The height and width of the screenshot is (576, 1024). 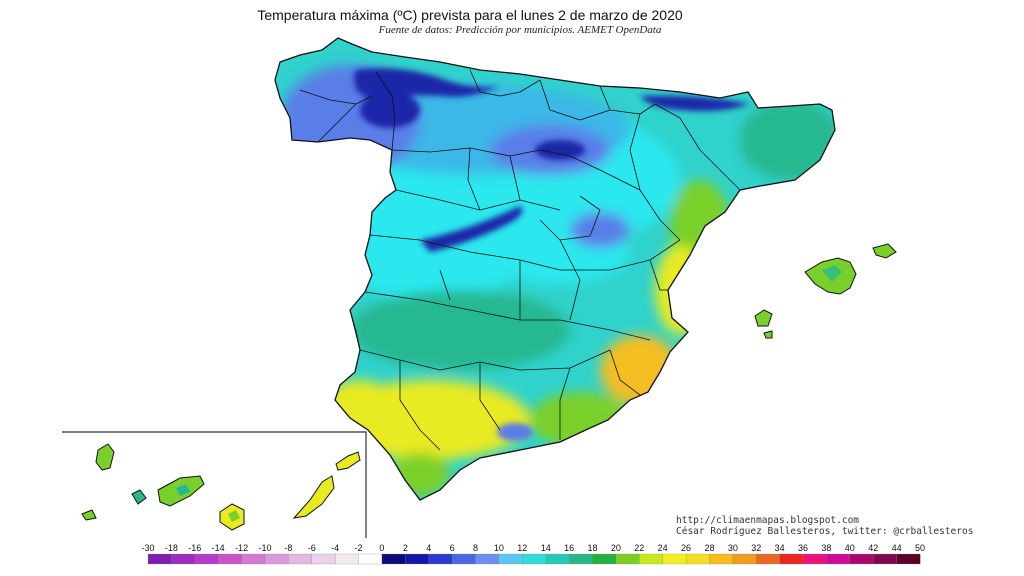 What do you see at coordinates (616, 548) in the screenshot?
I see `legend-tick-label: 20` at bounding box center [616, 548].